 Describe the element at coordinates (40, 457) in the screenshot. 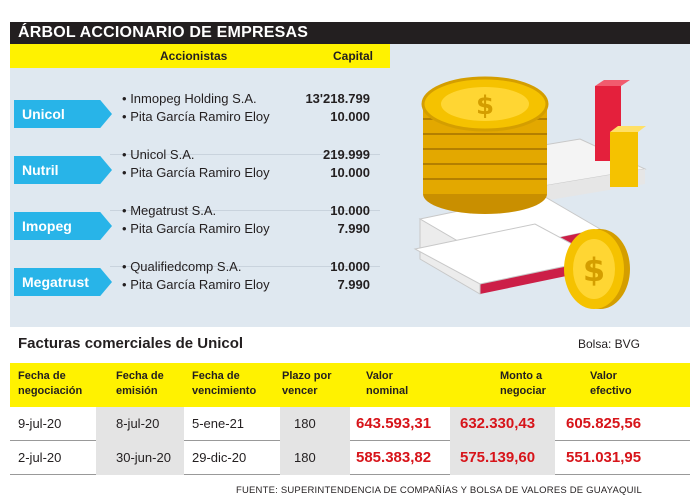

I see `cell: 2-jul-20` at that location.